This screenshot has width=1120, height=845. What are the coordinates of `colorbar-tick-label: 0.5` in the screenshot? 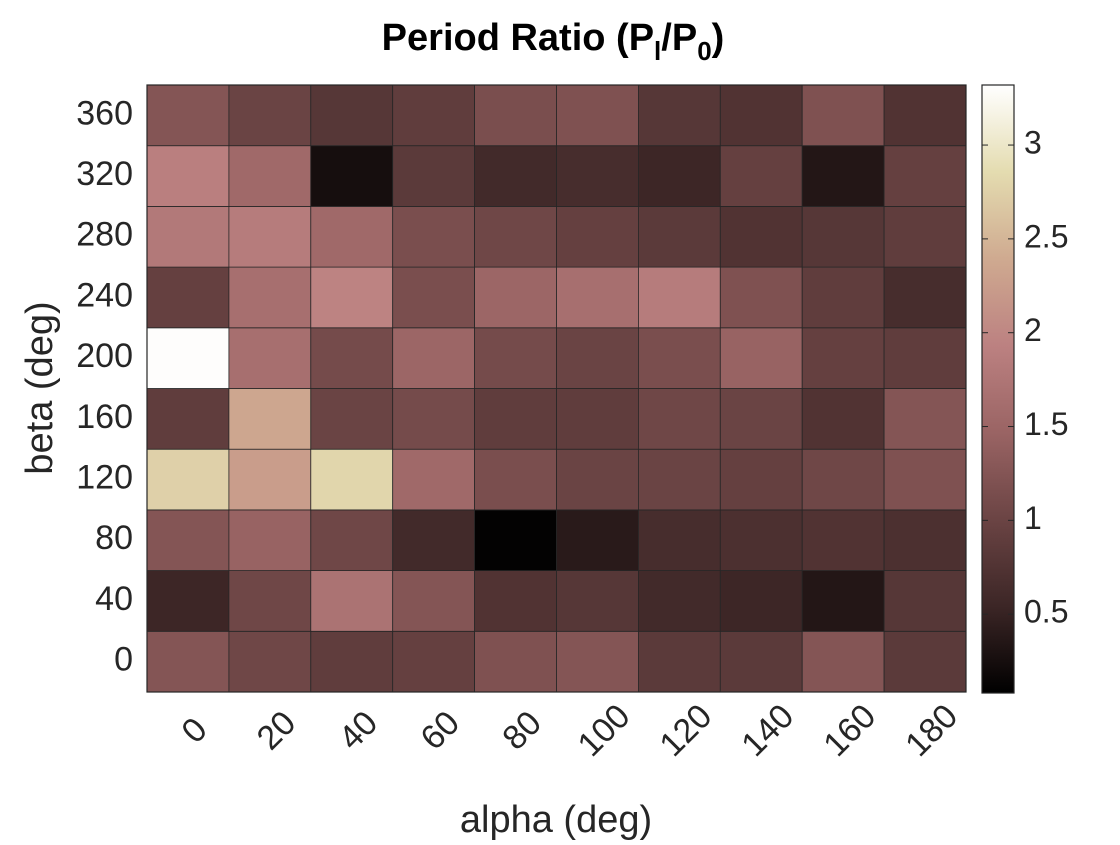 It's located at (1046, 612).